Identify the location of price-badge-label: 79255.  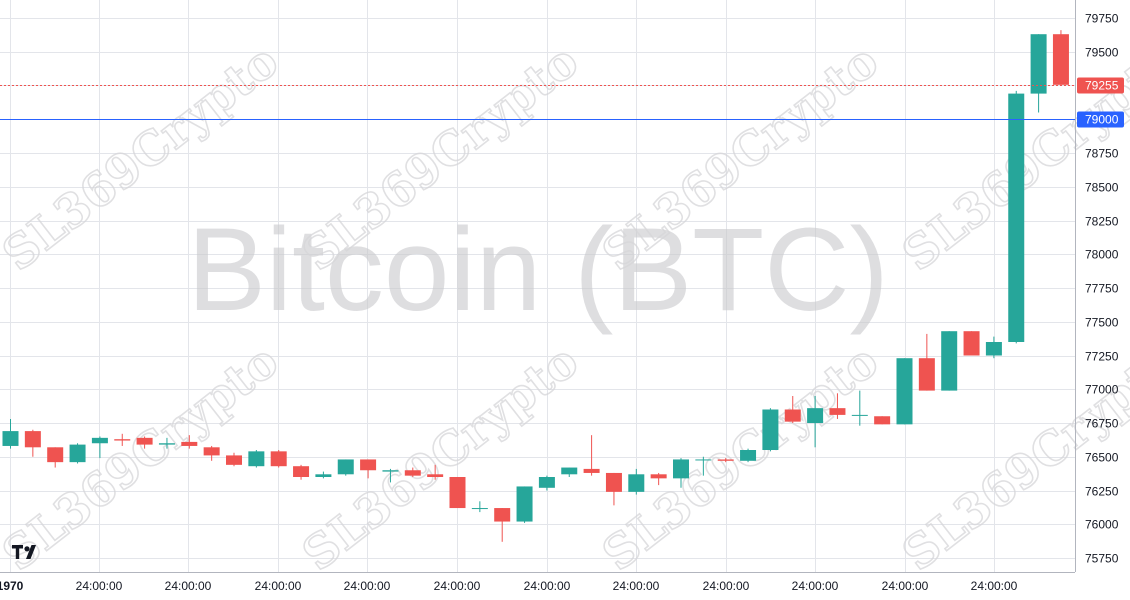
(1102, 86).